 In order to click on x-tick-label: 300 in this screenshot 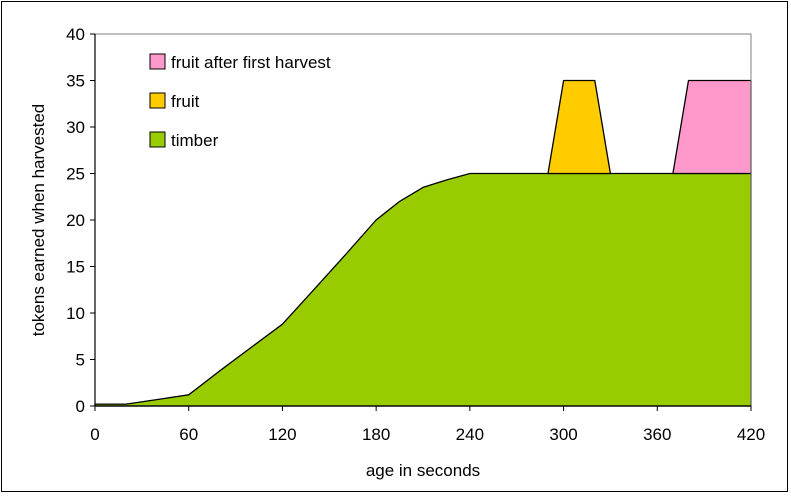, I will do `click(563, 434)`.